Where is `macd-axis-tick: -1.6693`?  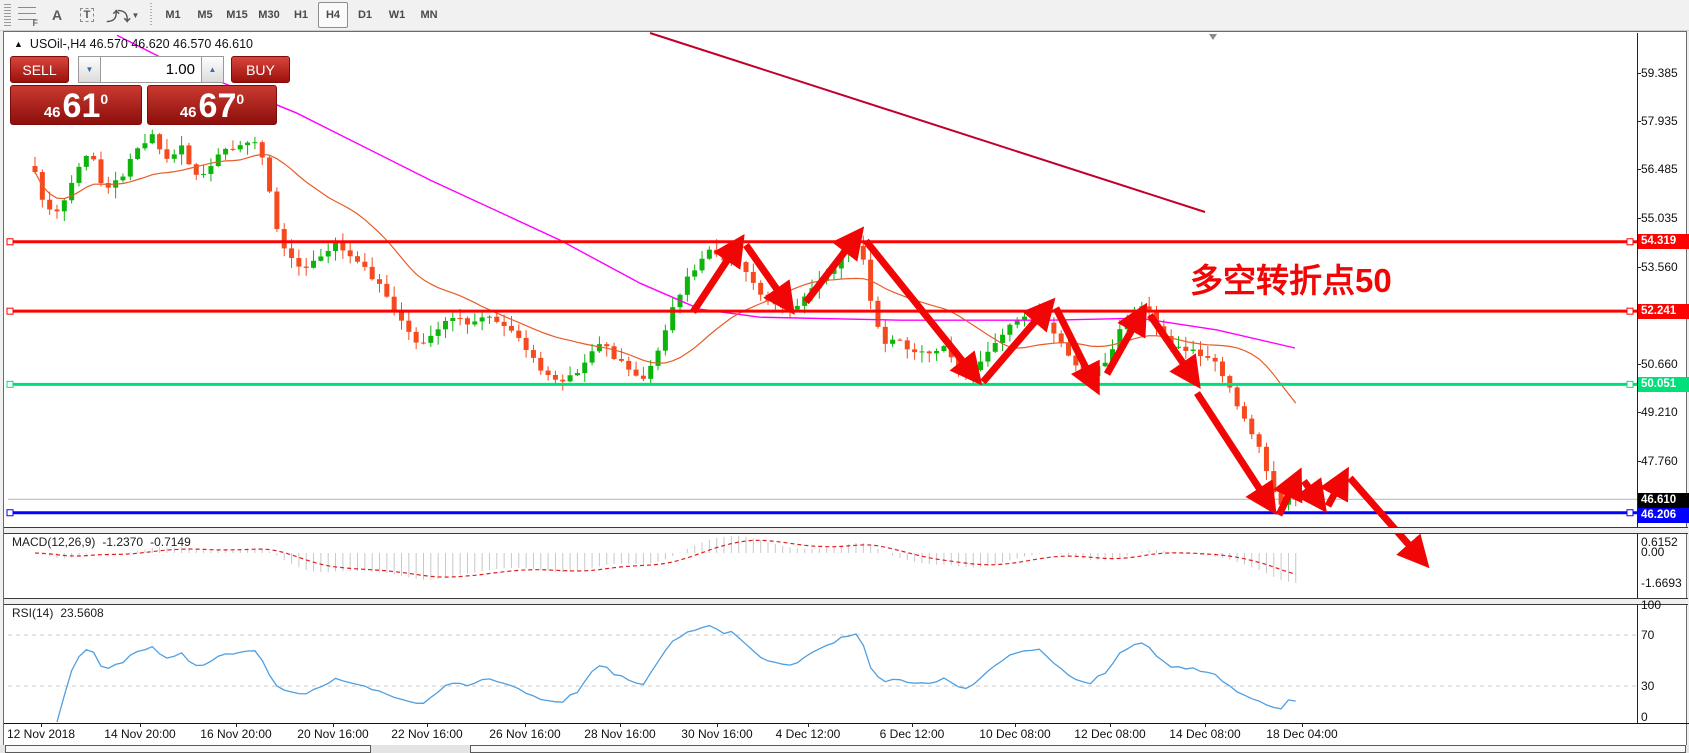 macd-axis-tick: -1.6693 is located at coordinates (1661, 583).